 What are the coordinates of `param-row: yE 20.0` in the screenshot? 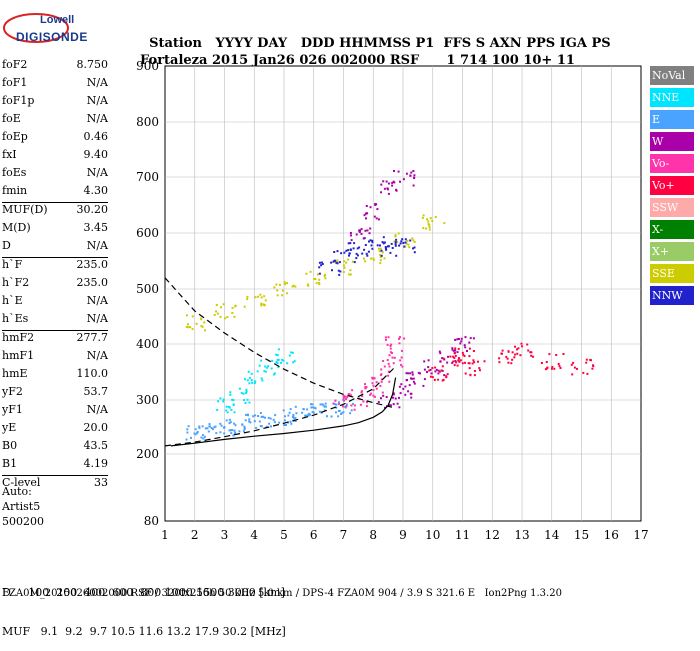 It's located at (55, 430).